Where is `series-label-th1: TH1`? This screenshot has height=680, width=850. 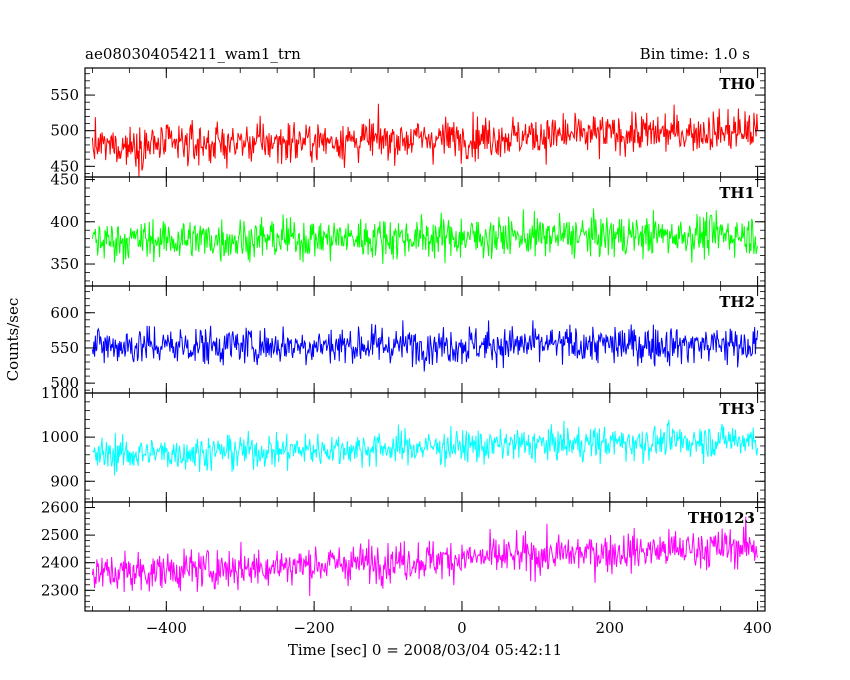
series-label-th1: TH1 is located at coordinates (737, 193).